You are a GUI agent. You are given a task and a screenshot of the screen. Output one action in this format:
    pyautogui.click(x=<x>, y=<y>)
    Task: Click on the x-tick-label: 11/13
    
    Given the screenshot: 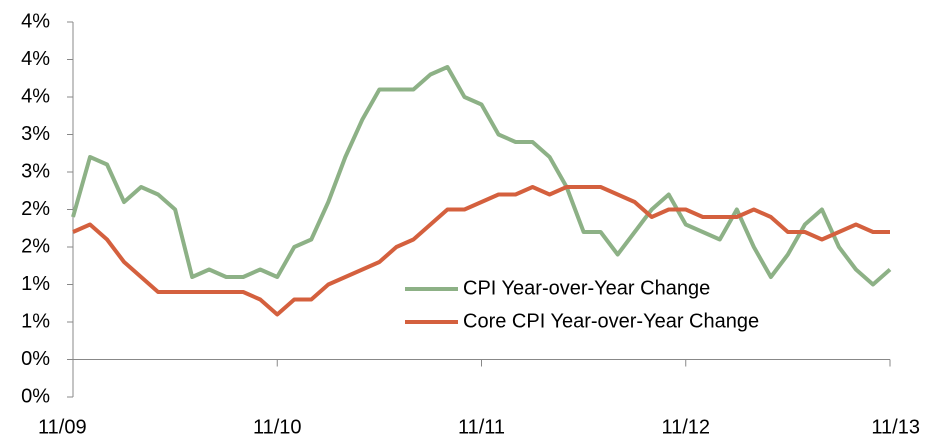 What is the action you would take?
    pyautogui.click(x=895, y=427)
    